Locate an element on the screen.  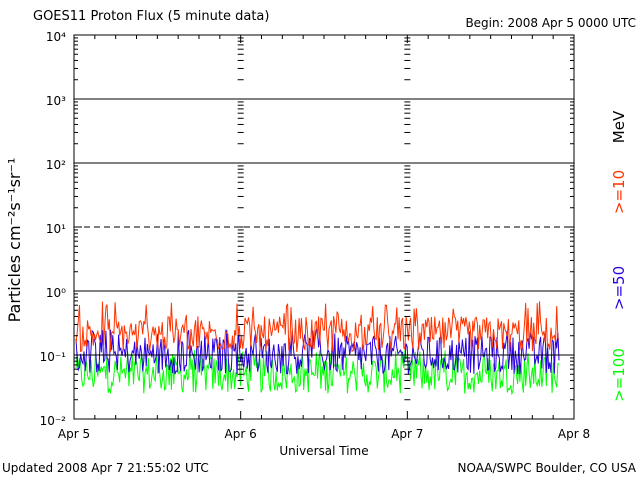
legend-label-3: >=100 is located at coordinates (619, 375).